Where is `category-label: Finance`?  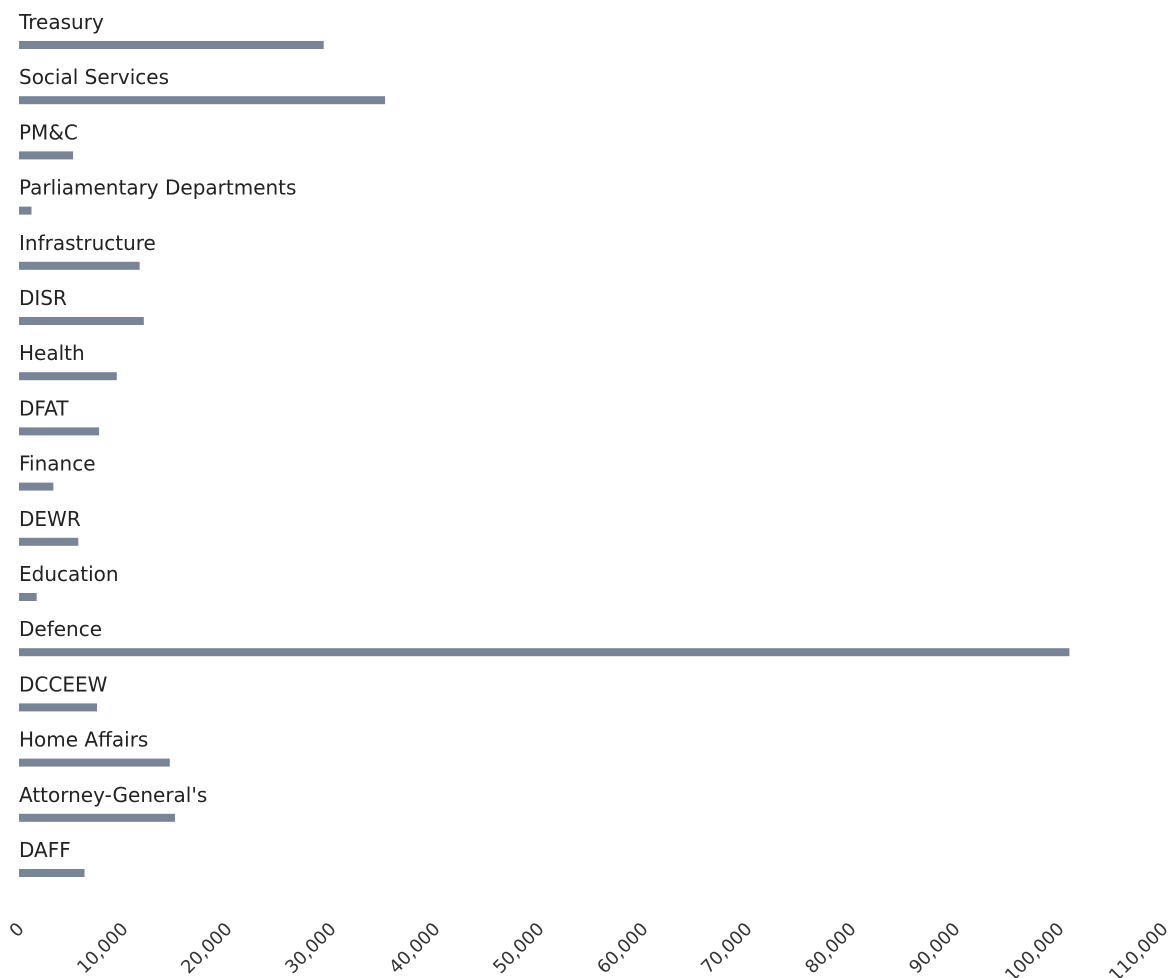
category-label: Finance is located at coordinates (57, 464).